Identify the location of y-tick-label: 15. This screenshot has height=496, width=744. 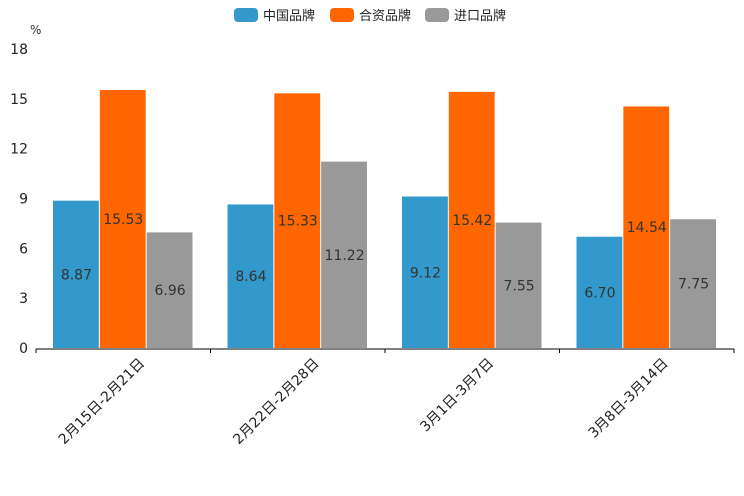
(19, 100).